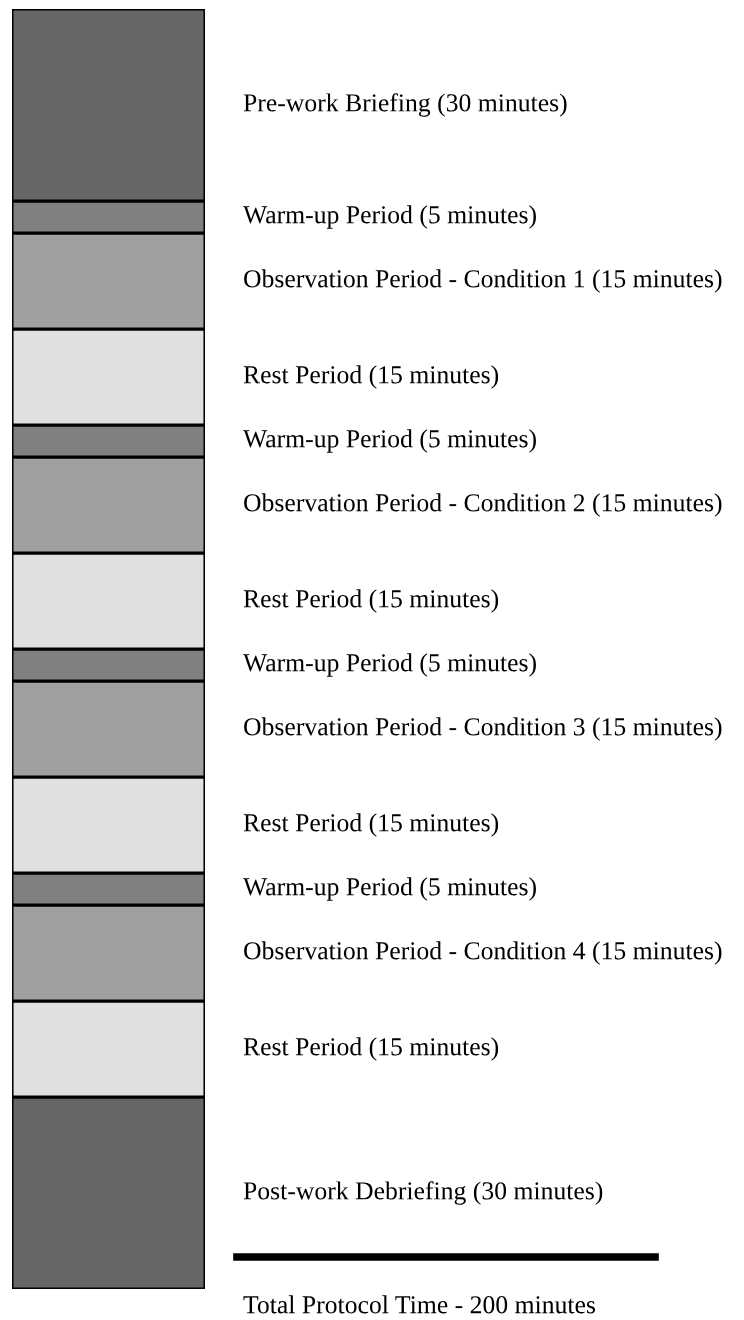 The height and width of the screenshot is (1320, 744). What do you see at coordinates (423, 1193) in the screenshot?
I see `series-label: Post-work Debriefing (30 minutes)` at bounding box center [423, 1193].